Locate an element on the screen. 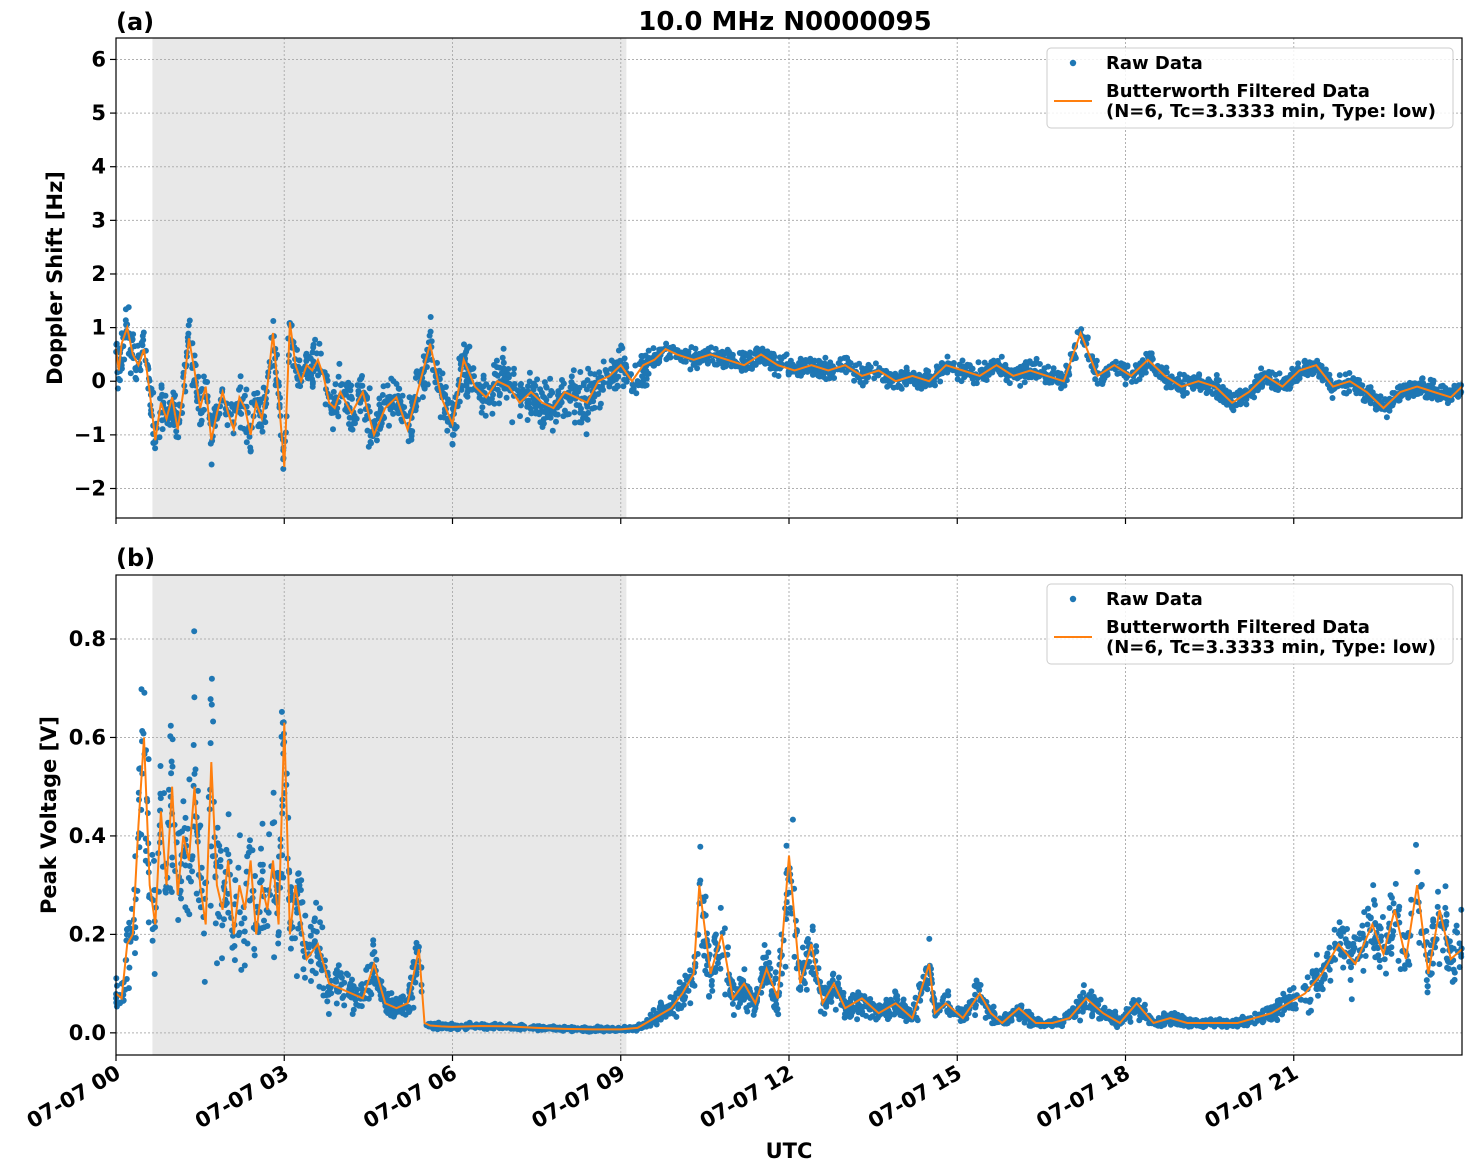 The image size is (1472, 1176). y-tick-label: 3 is located at coordinates (98, 220).